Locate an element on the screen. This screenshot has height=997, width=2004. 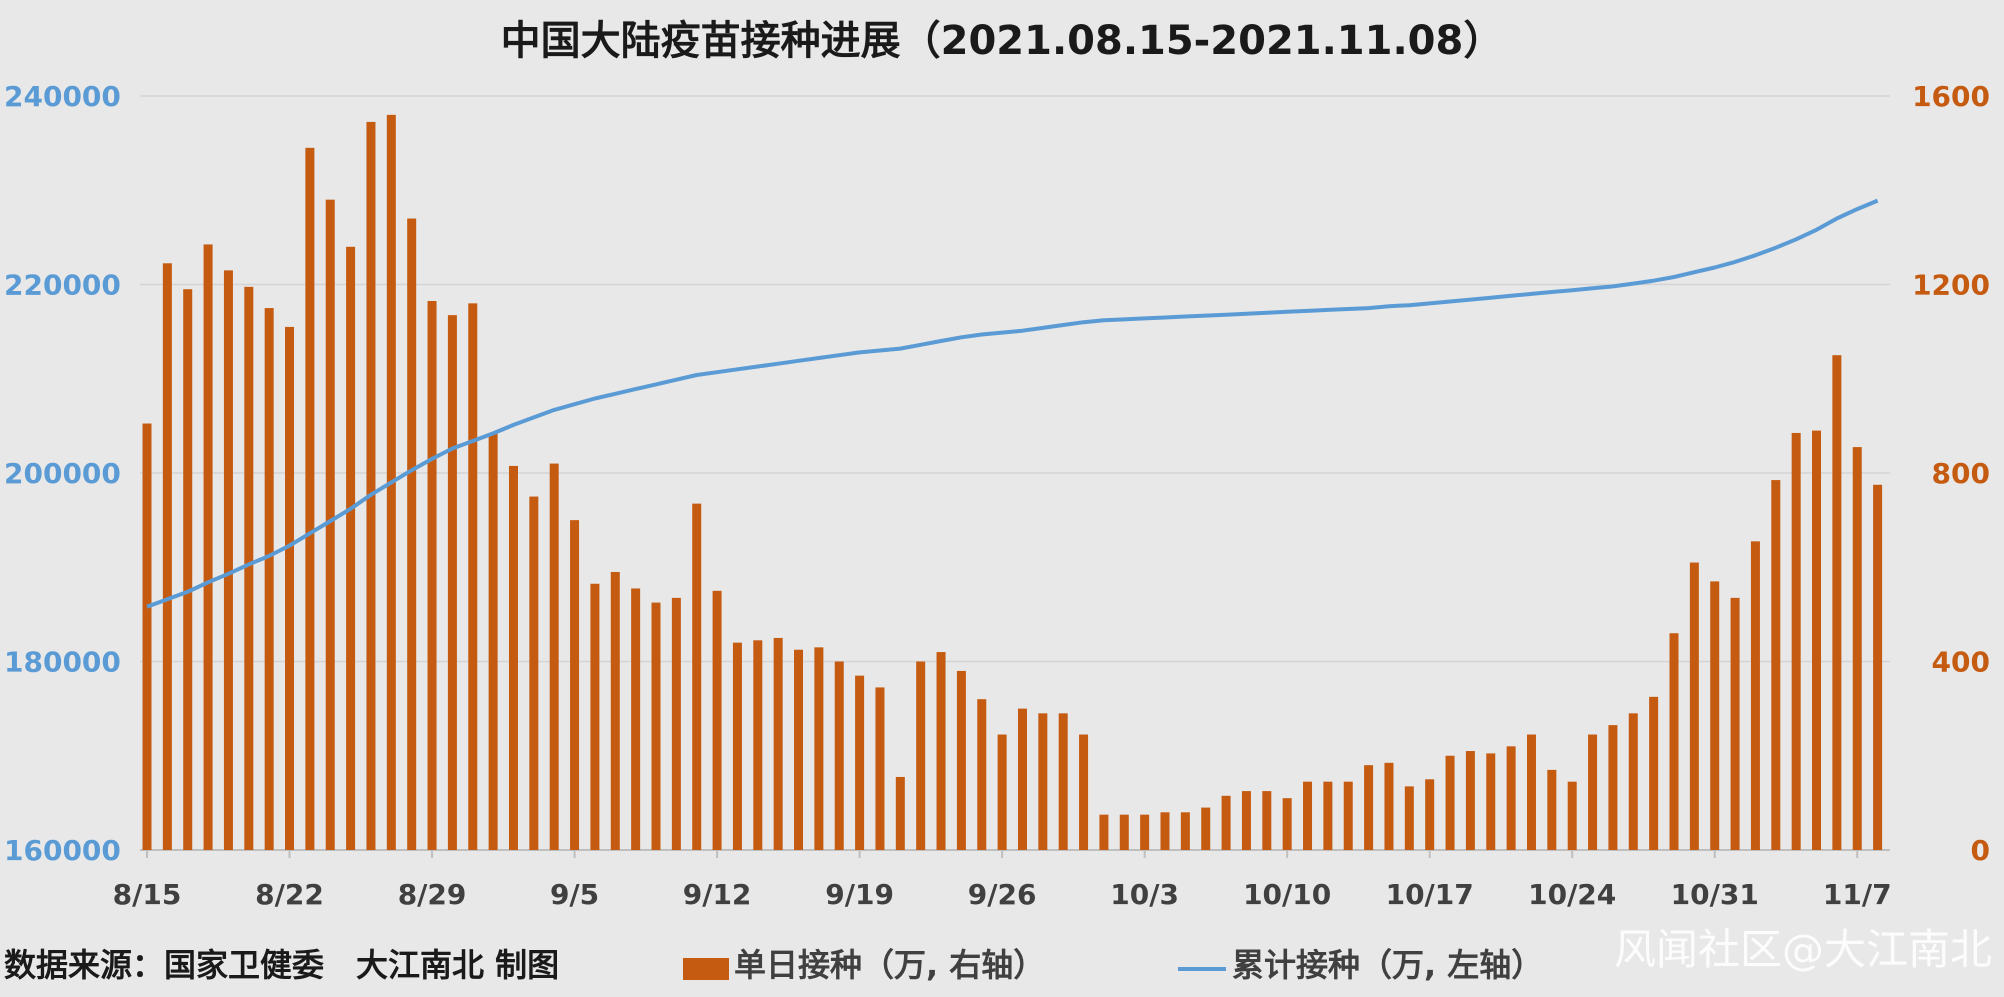
chart-title: 中国大陆疫苗接种进展（2021.08.15-2021.11.08） is located at coordinates (1002, 41).